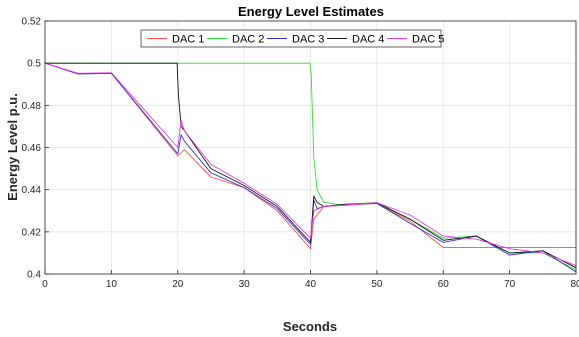  Describe the element at coordinates (32, 22) in the screenshot. I see `y-tick-label: 0.52` at that location.